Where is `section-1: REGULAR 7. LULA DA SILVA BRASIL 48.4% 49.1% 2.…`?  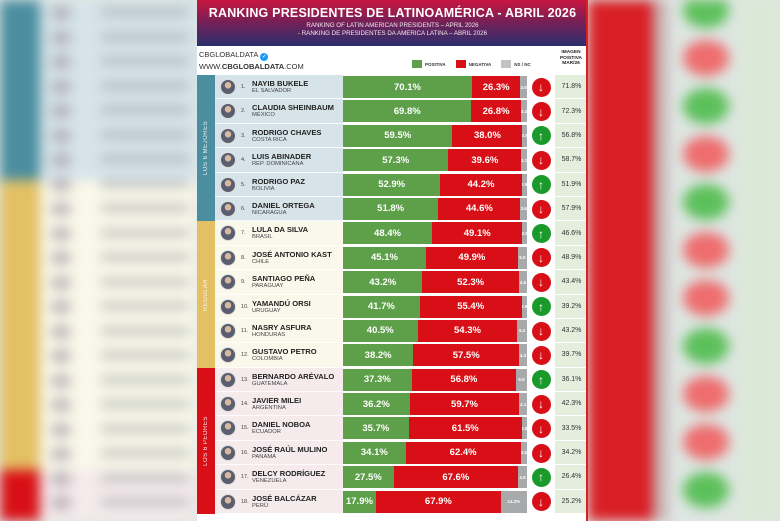 section-1: REGULAR 7. LULA DA SILVA BRASIL 48.4% 49.1% 2.… is located at coordinates (392, 294).